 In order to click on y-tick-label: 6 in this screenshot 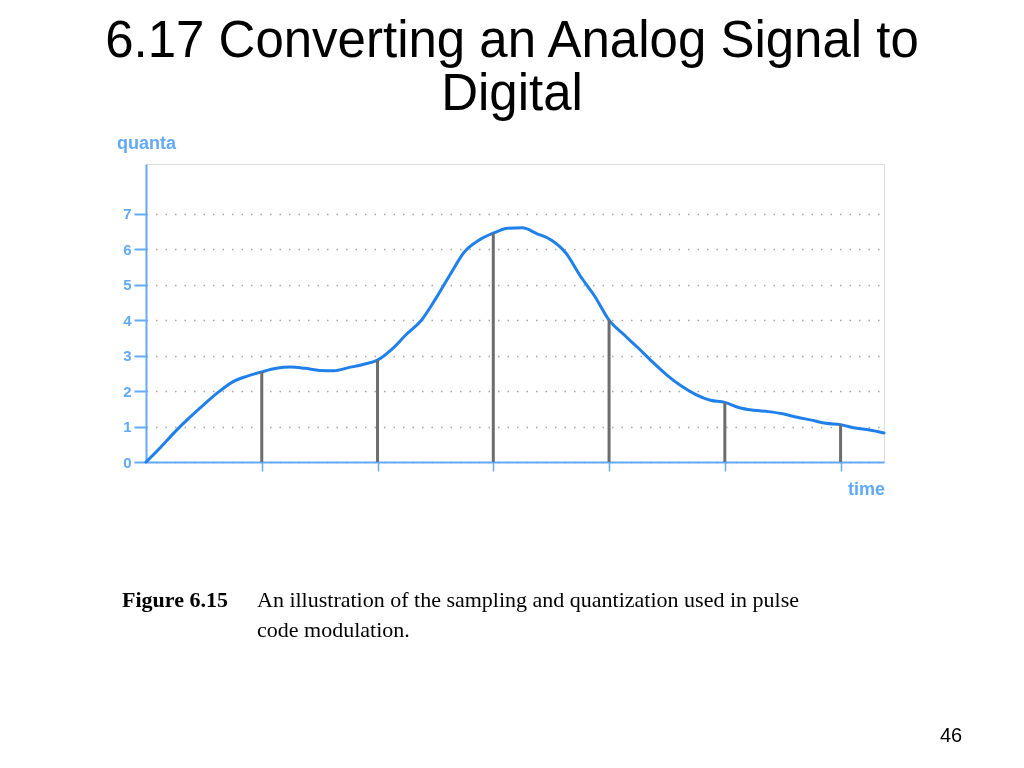, I will do `click(127, 249)`.